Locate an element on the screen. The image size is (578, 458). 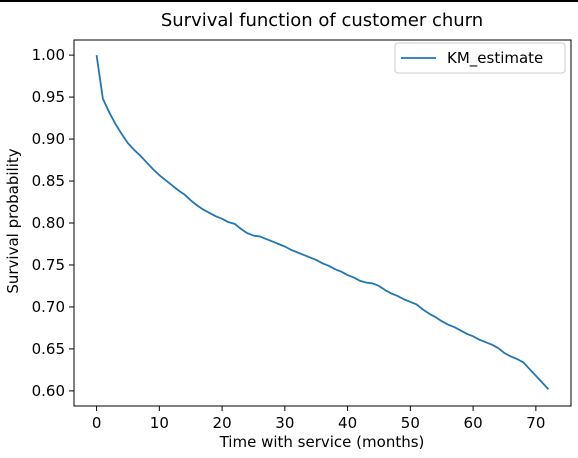
y-tick-label: 0.95 is located at coordinates (48, 97).